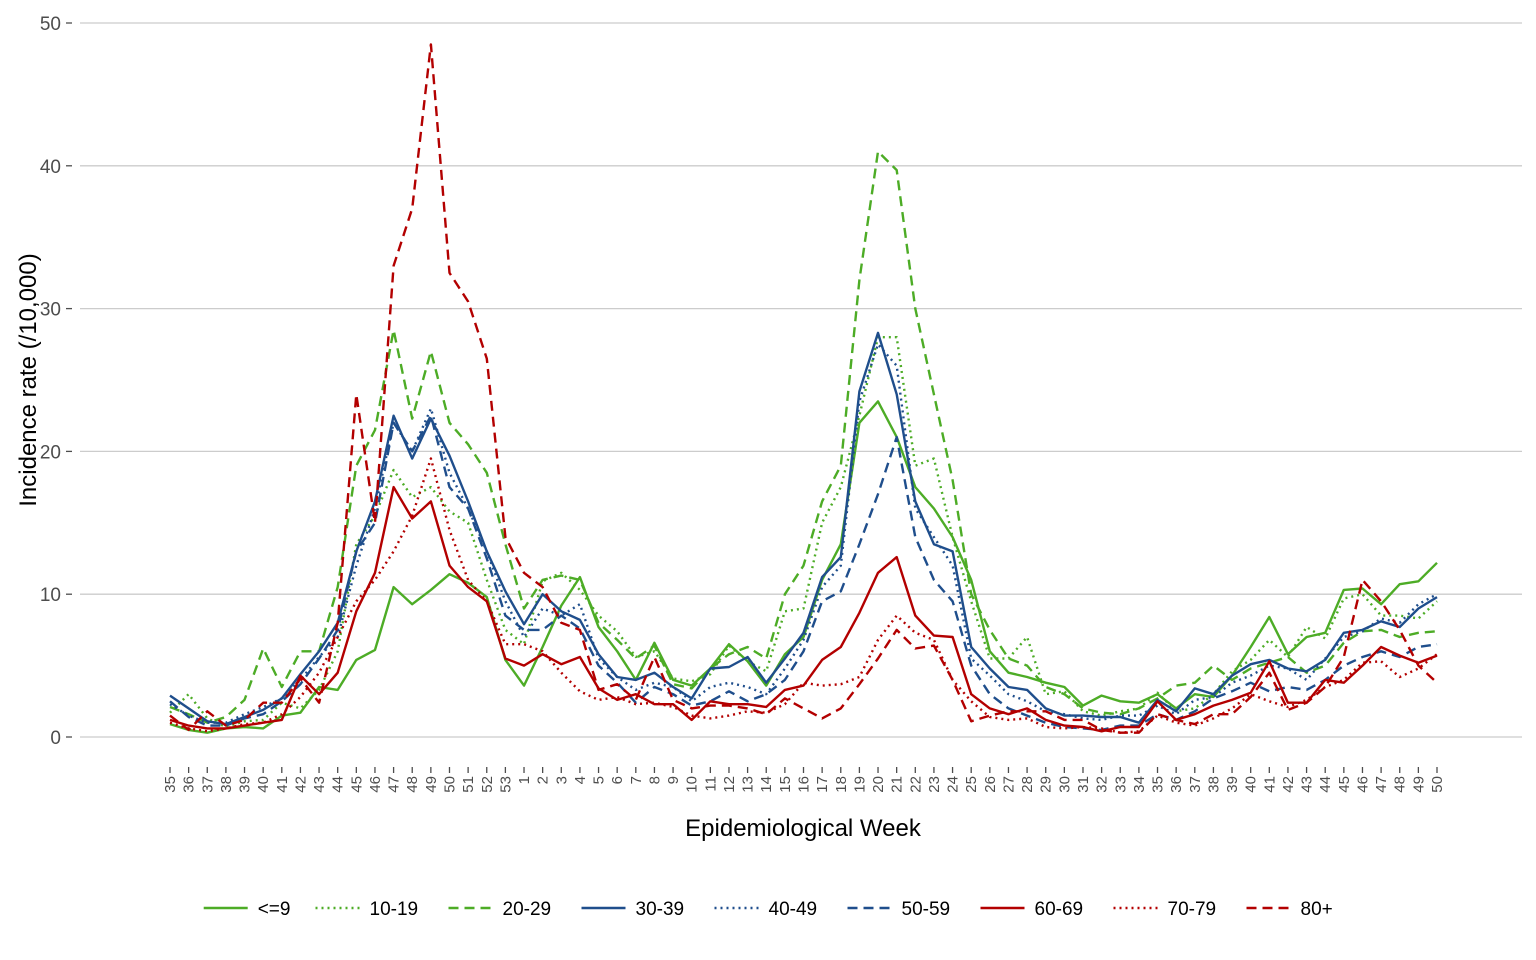 This screenshot has width=1536, height=960. What do you see at coordinates (953, 784) in the screenshot?
I see `x-tick-label: 24` at bounding box center [953, 784].